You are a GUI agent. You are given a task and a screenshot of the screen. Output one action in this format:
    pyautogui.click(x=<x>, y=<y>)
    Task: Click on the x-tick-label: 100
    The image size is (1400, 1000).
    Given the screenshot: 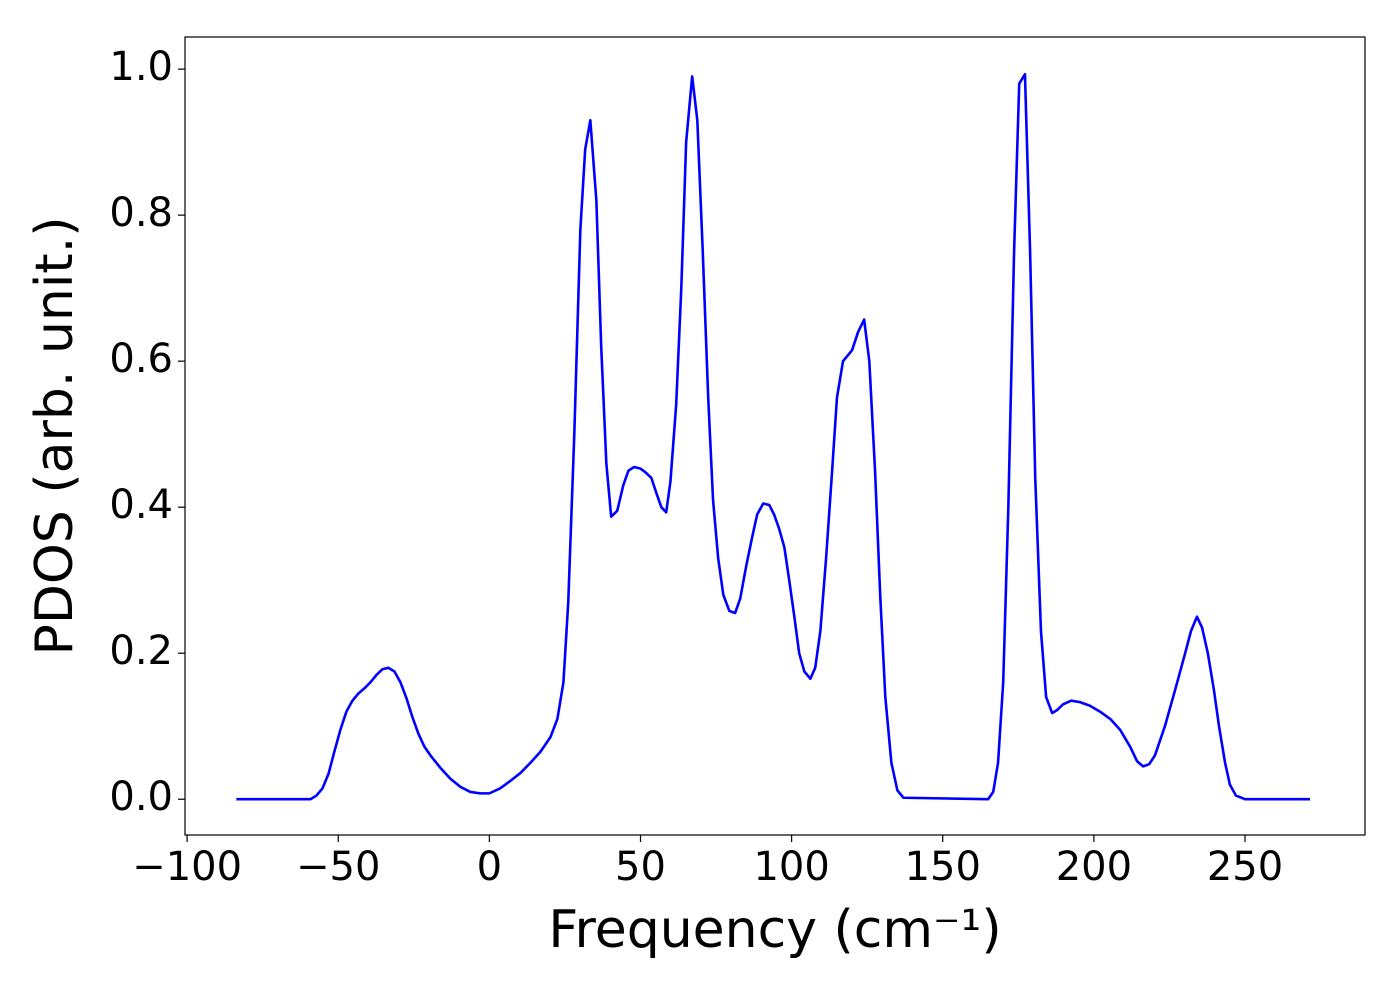 What is the action you would take?
    pyautogui.click(x=791, y=867)
    